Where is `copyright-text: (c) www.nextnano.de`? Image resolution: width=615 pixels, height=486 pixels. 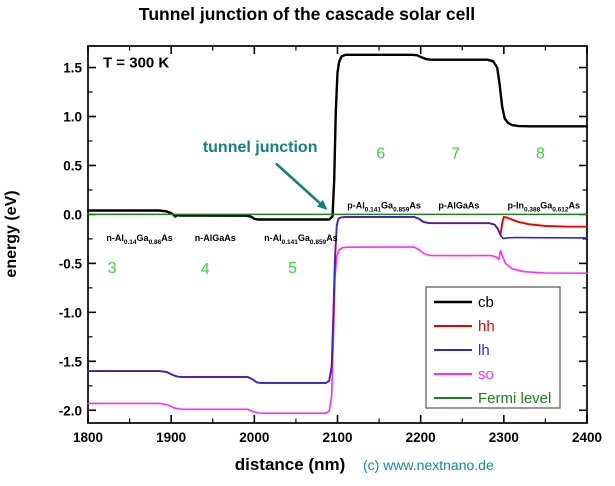
copyright-text: (c) www.nextnano.de is located at coordinates (428, 465).